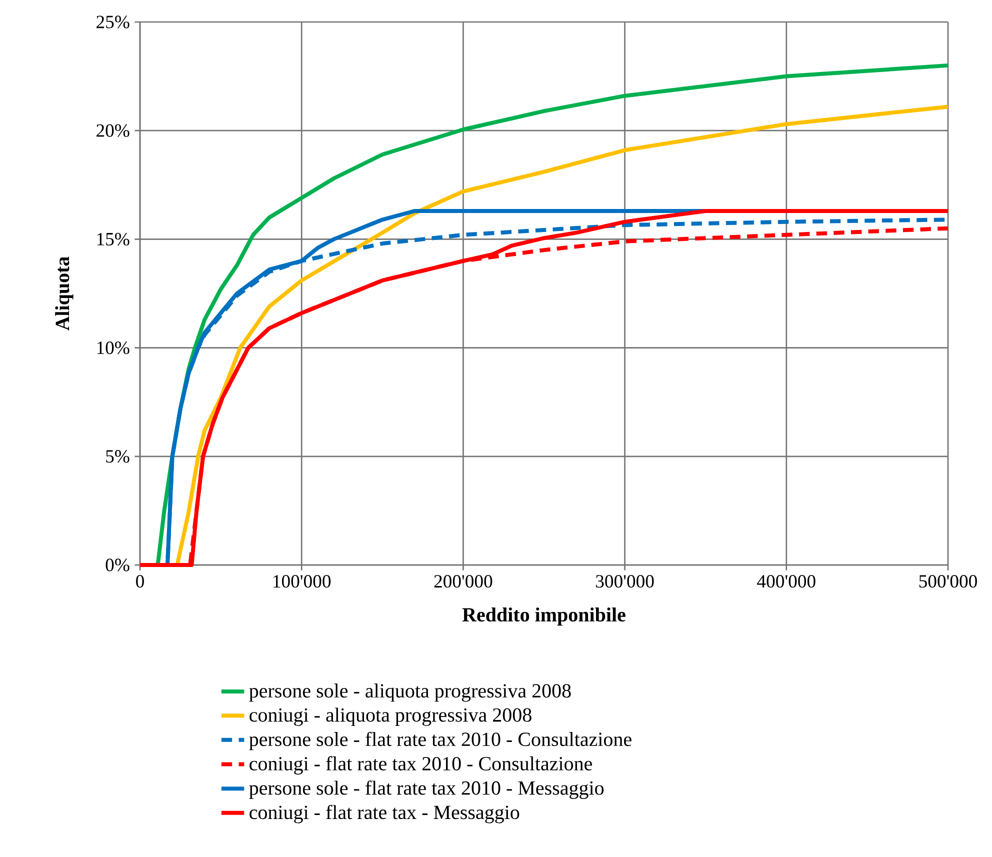 The width and height of the screenshot is (992, 857). I want to click on legend-label: persone sole - flat rate tax 2010 - Consultazione, so click(440, 741).